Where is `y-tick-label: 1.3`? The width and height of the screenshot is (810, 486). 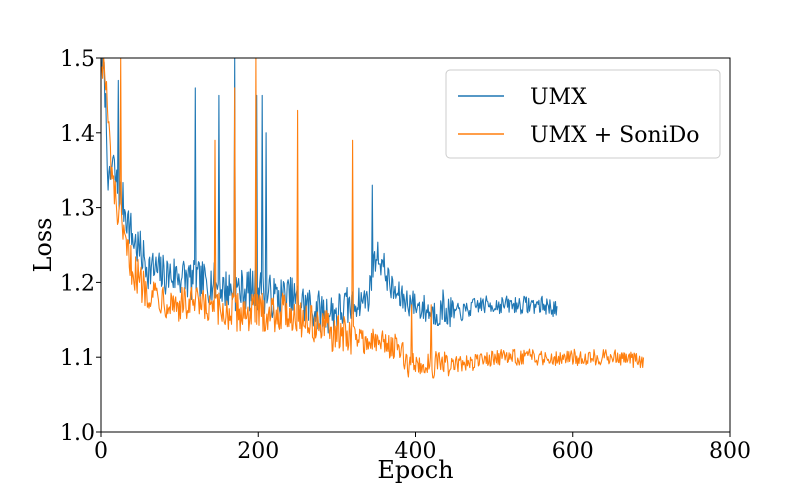
y-tick-label: 1.3 is located at coordinates (77, 209).